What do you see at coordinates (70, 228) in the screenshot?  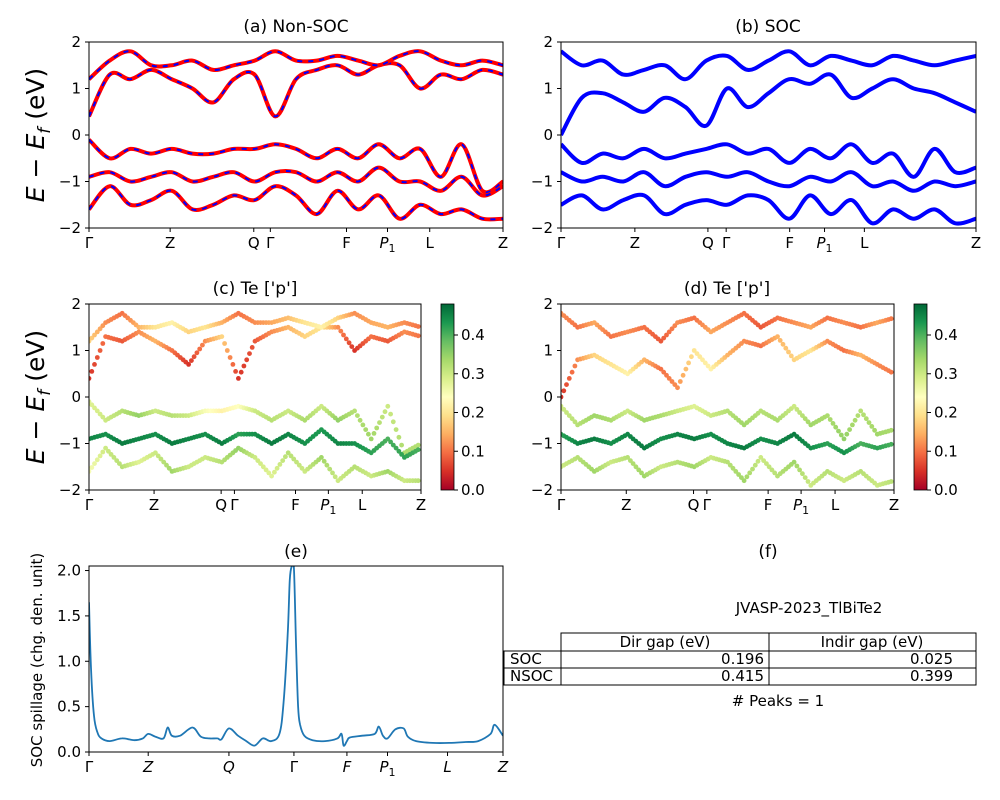 I see `ytick-label-a: −2` at bounding box center [70, 228].